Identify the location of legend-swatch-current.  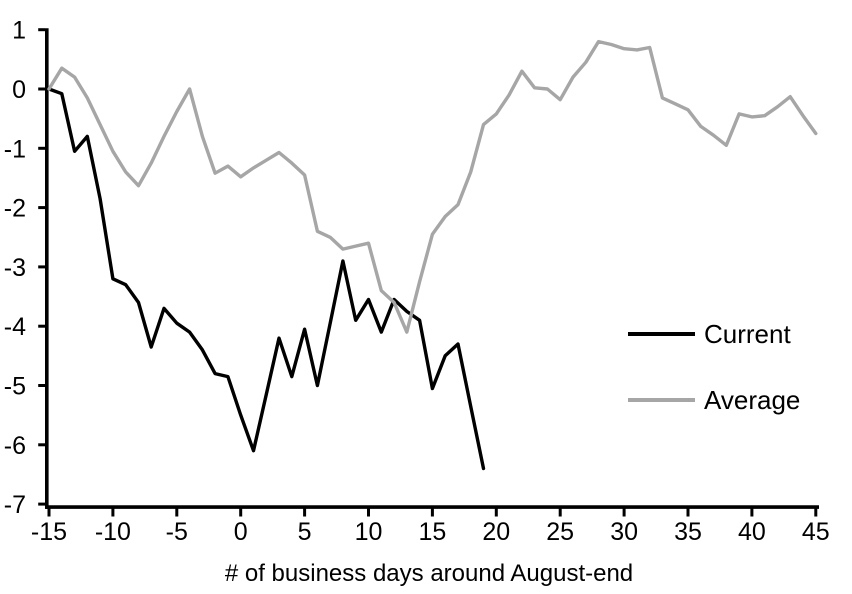
(661, 334).